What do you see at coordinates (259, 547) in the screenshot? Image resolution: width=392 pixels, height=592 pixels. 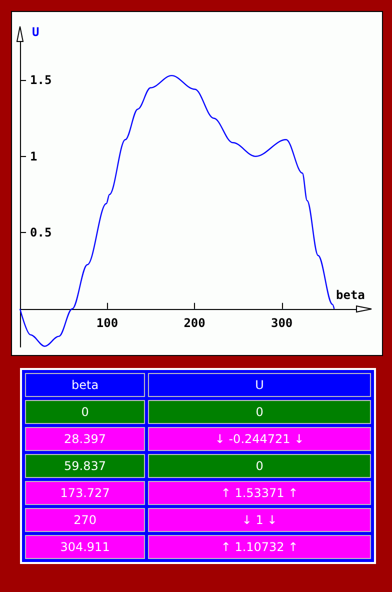 I see `text: ↑ 1.10732 ↑` at bounding box center [259, 547].